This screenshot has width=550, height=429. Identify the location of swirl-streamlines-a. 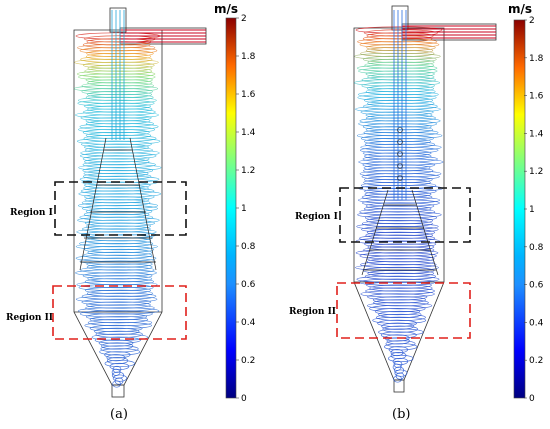
(118, 210).